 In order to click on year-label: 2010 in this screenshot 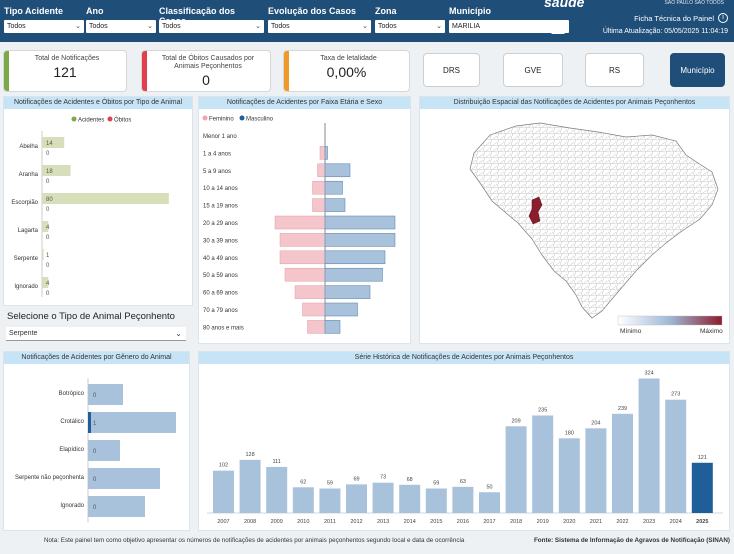, I will do `click(303, 522)`.